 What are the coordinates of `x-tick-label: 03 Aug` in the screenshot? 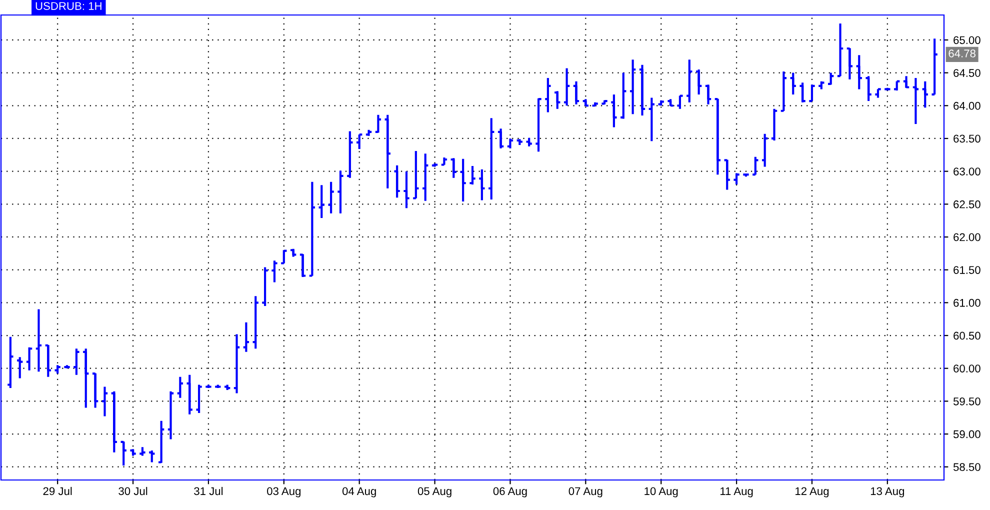 It's located at (283, 492).